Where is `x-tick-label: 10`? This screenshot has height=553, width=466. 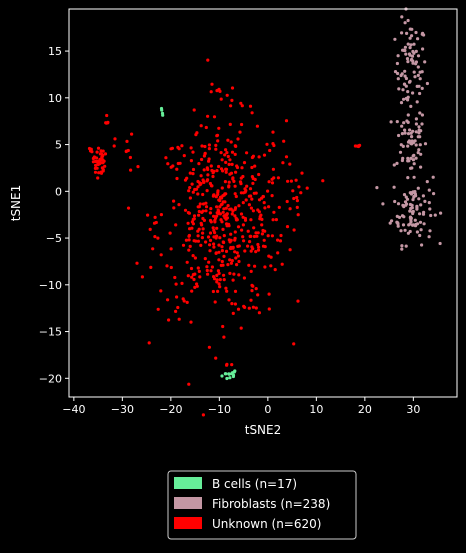 x-tick-label: 10 is located at coordinates (316, 409).